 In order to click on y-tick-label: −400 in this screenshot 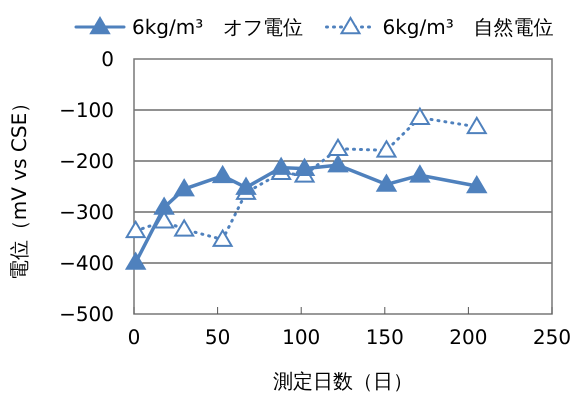, I will do `click(86, 263)`.